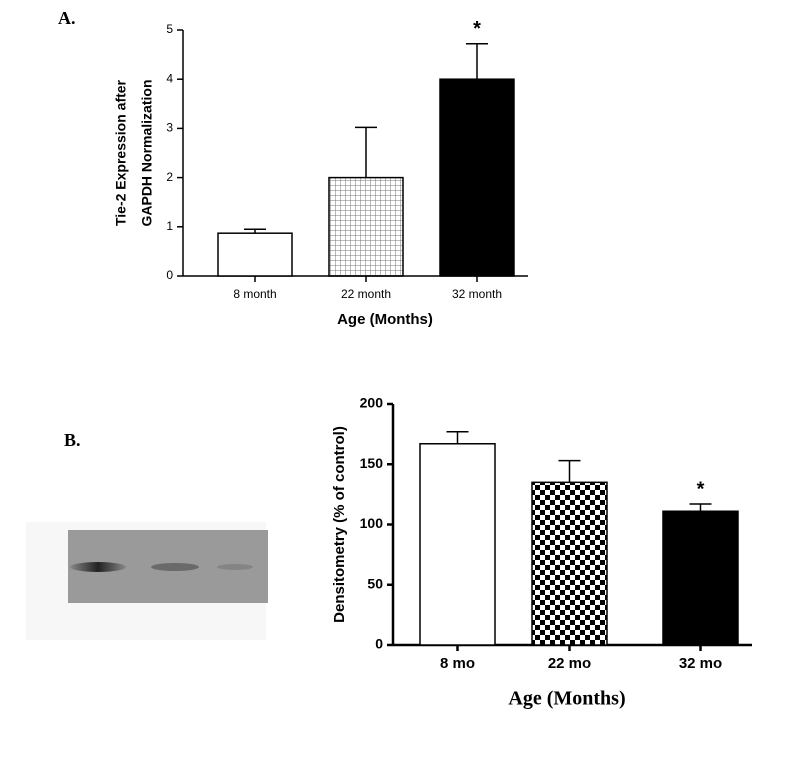 Image resolution: width=800 pixels, height=760 pixels. What do you see at coordinates (169, 177) in the screenshot?
I see `y-tick-label: 2` at bounding box center [169, 177].